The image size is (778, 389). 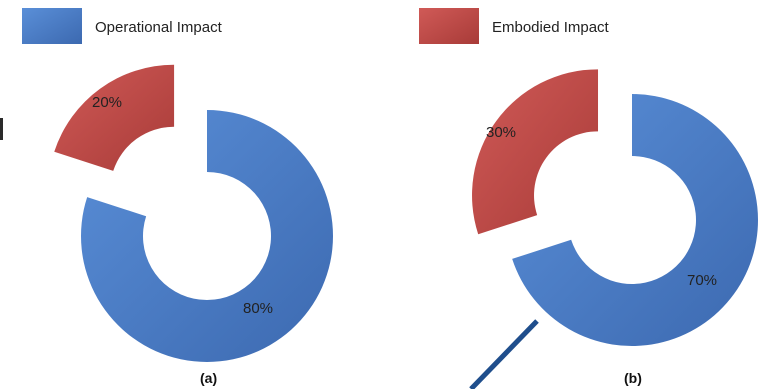 I want to click on legend-swatch-embodied, so click(x=449, y=26).